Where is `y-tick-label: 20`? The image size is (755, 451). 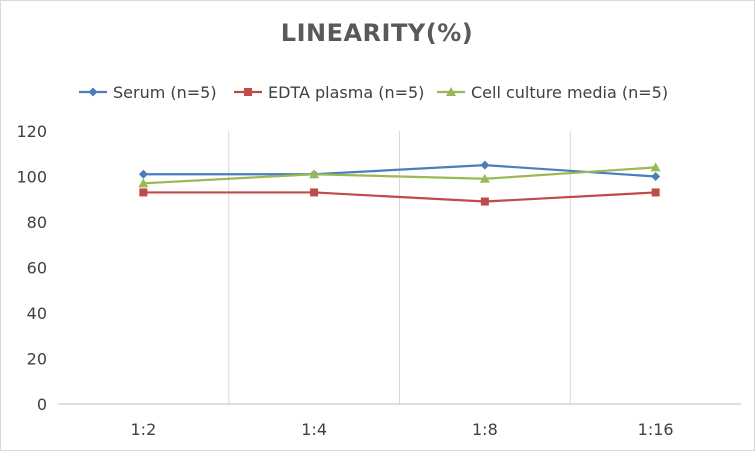
y-tick-label: 20 is located at coordinates (37, 359).